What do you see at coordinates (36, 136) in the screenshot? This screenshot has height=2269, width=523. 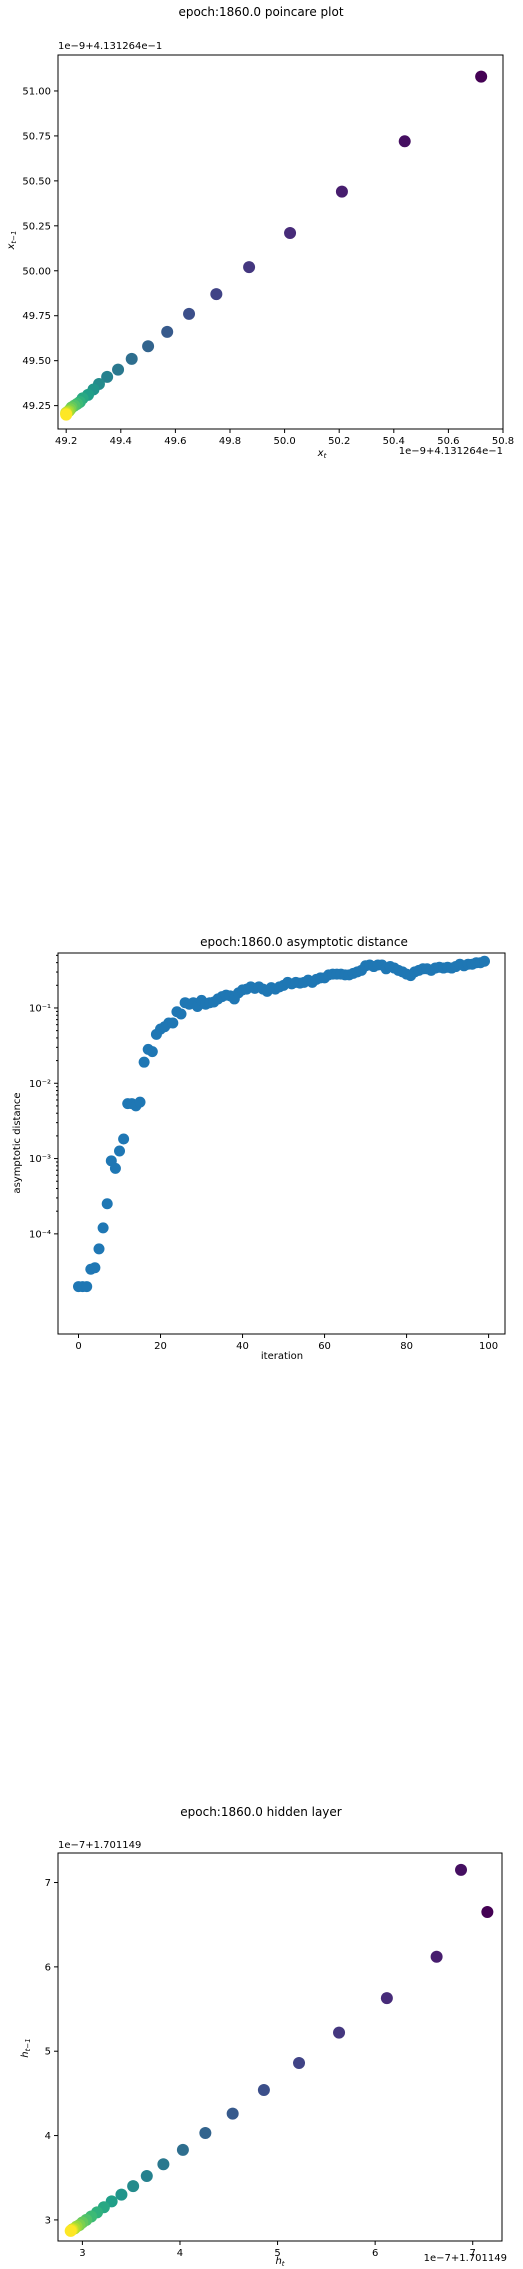 I see `y-tick-label: 50.75` at bounding box center [36, 136].